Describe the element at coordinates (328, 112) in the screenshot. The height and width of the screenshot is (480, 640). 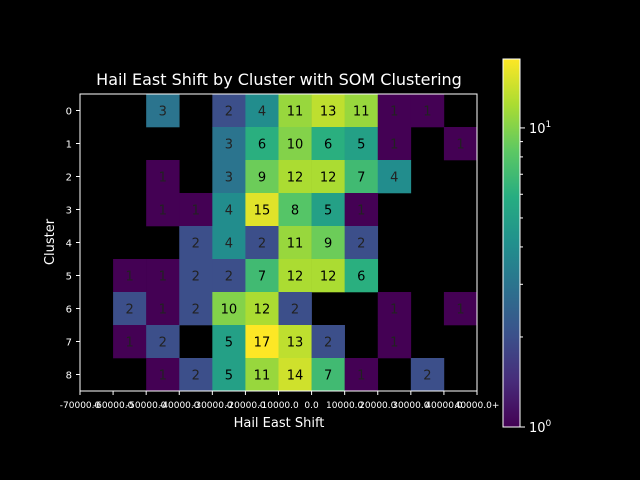
I see `cell-value-label: 13` at that location.